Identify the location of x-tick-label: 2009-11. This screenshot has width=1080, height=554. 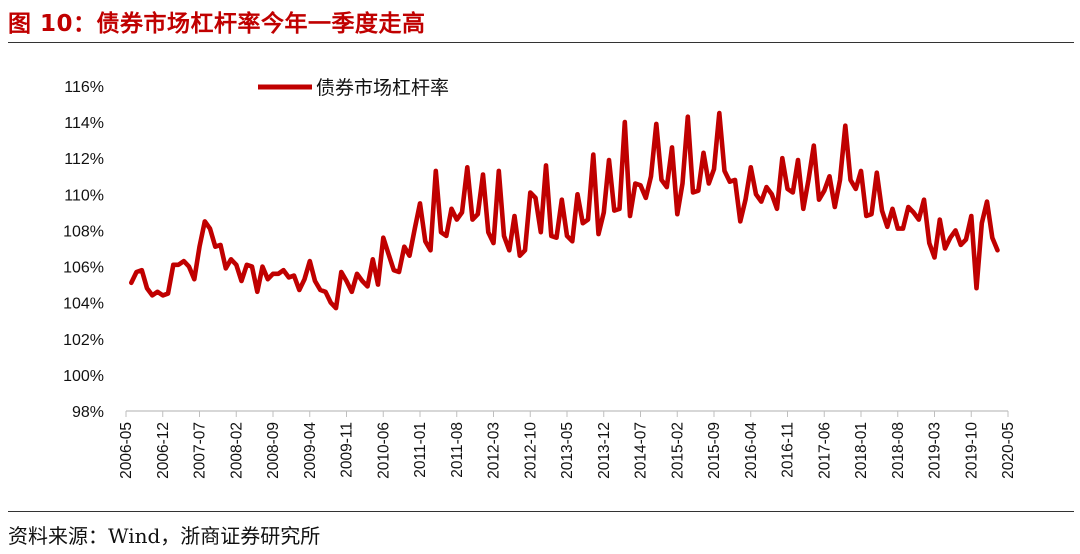
(347, 450).